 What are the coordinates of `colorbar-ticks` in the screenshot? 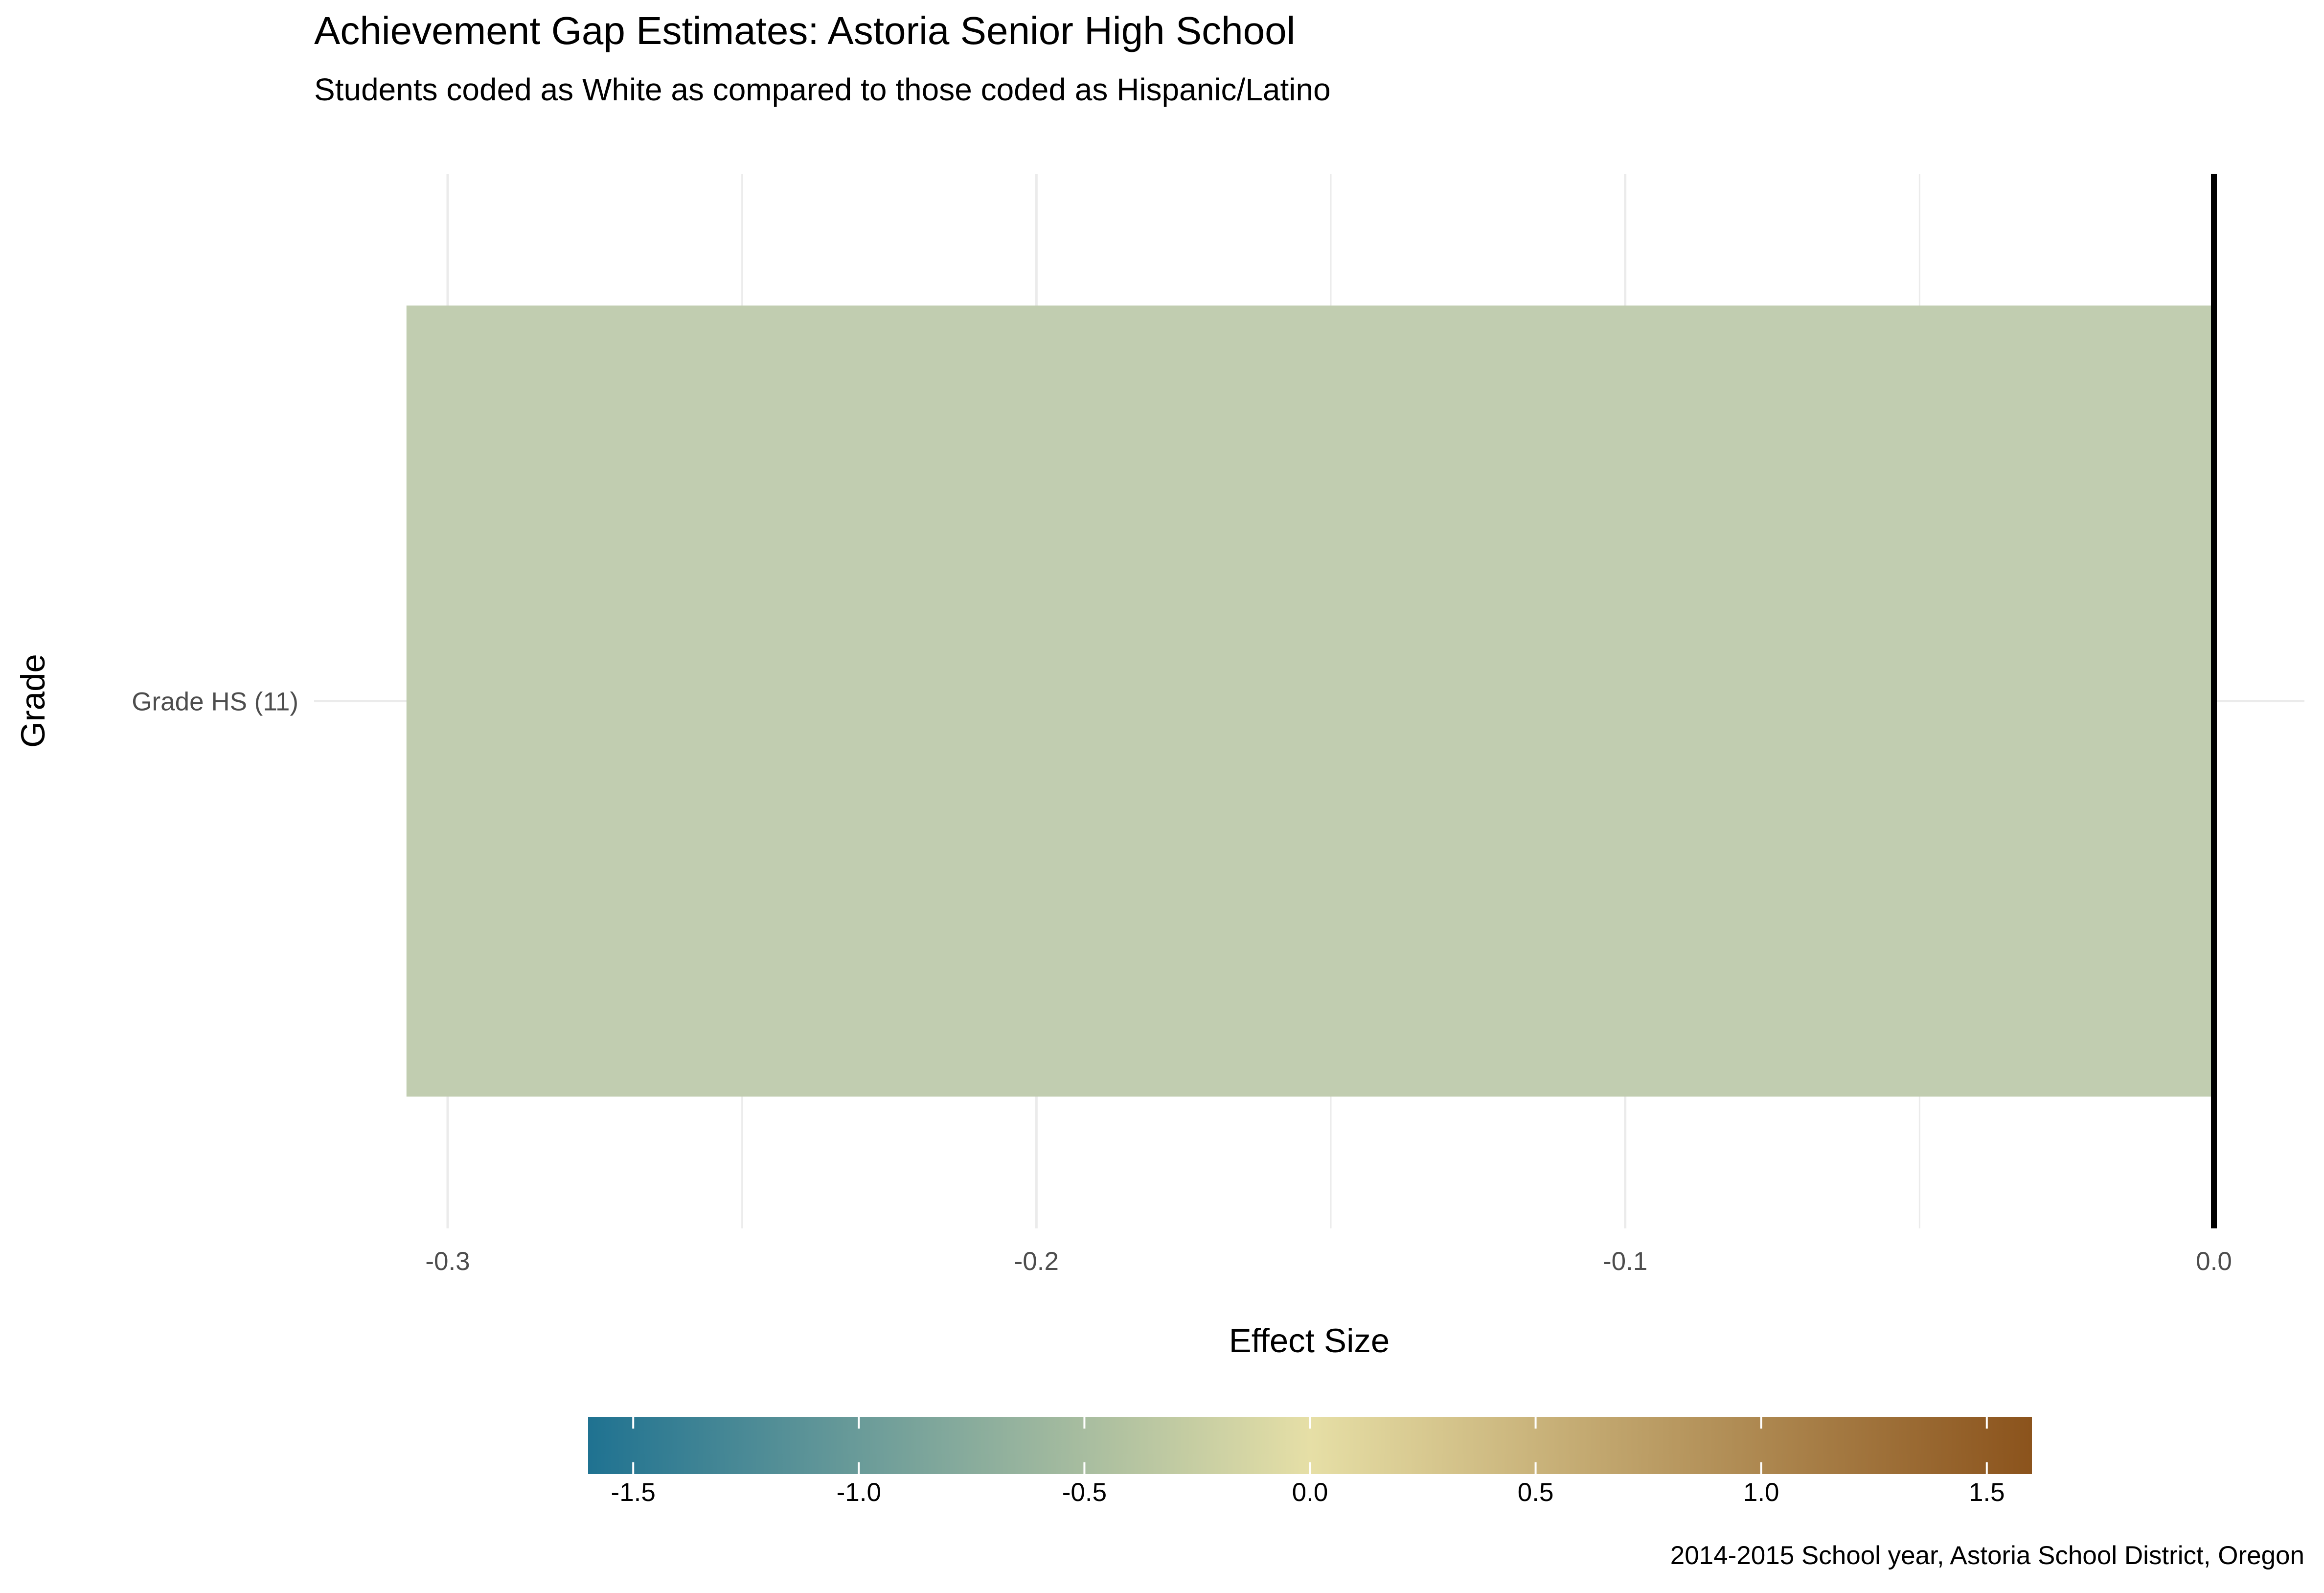 It's located at (1310, 1445).